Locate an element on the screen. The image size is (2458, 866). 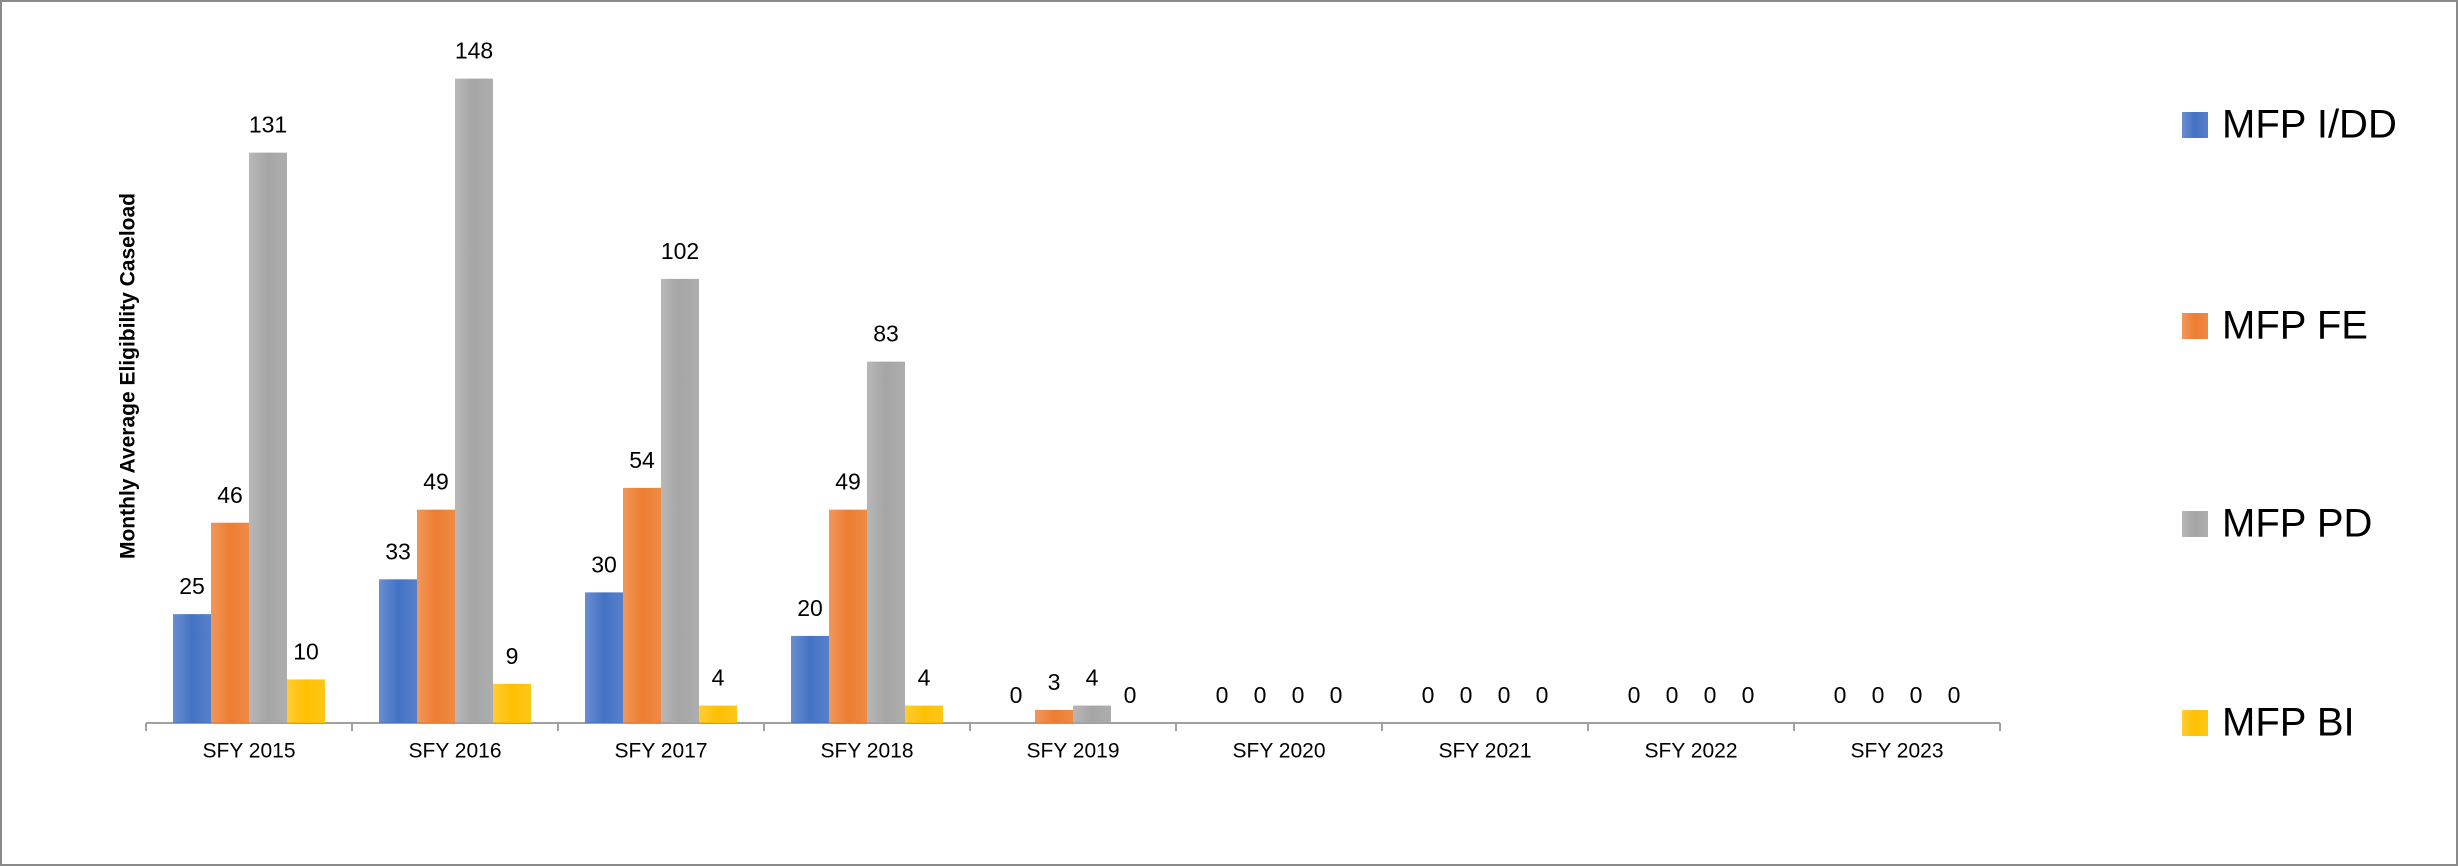
data-label: 30 is located at coordinates (604, 564).